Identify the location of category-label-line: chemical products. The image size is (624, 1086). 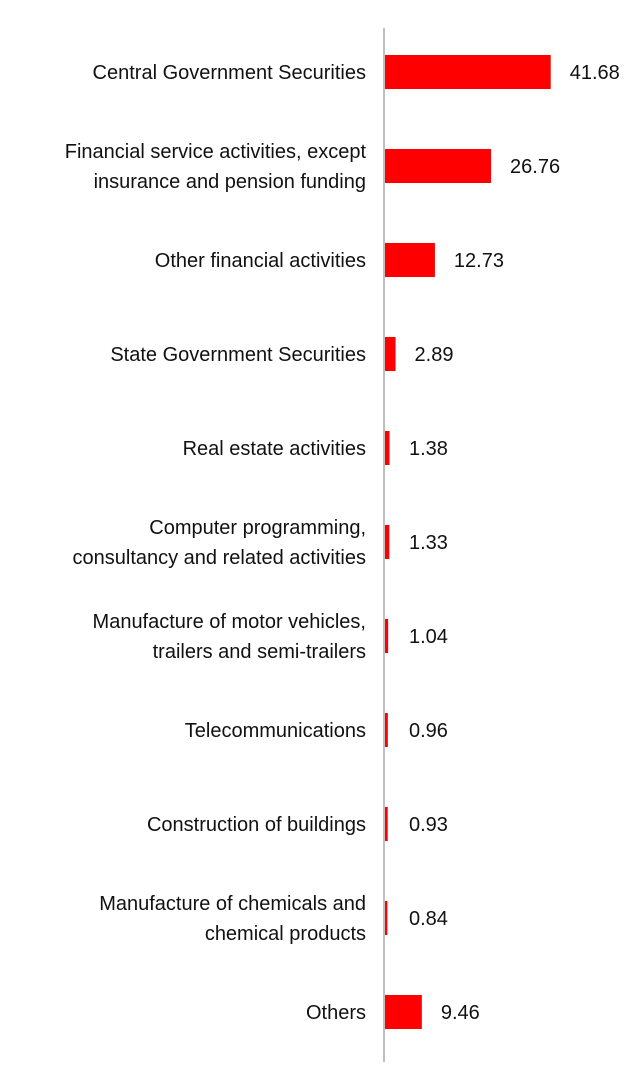
(285, 934).